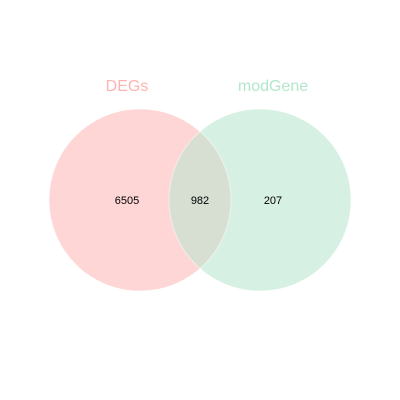 The image size is (400, 400). What do you see at coordinates (127, 201) in the screenshot?
I see `region-count-degs-only: 6505` at bounding box center [127, 201].